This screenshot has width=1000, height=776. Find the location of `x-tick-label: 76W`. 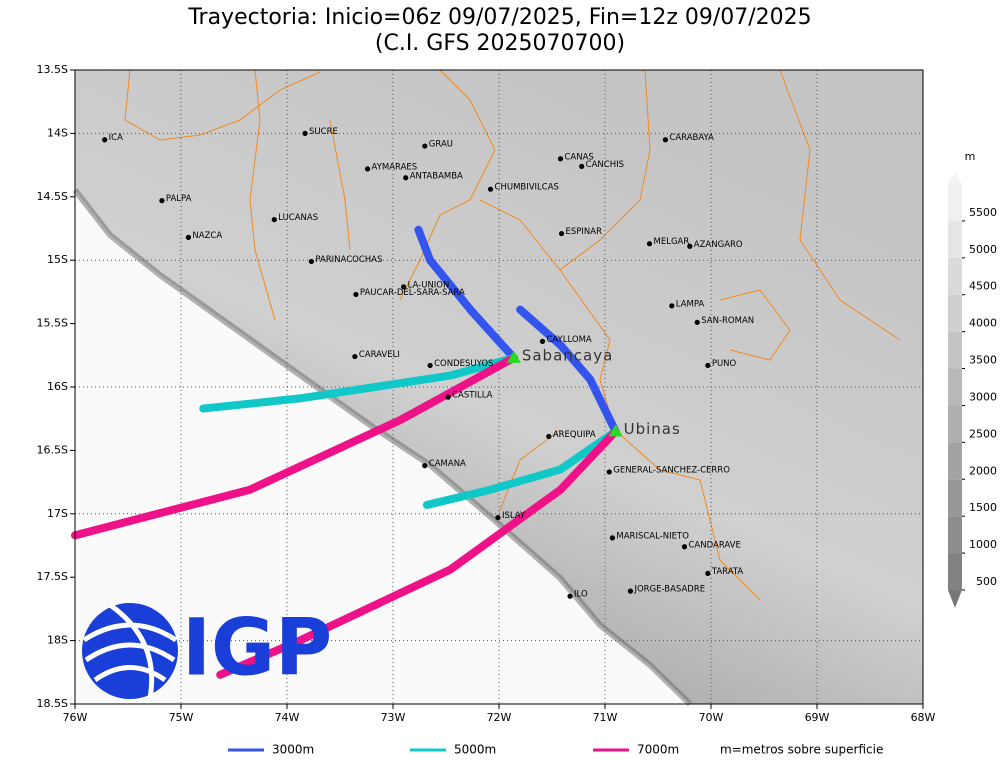

x-tick-label: 76W is located at coordinates (75, 717).